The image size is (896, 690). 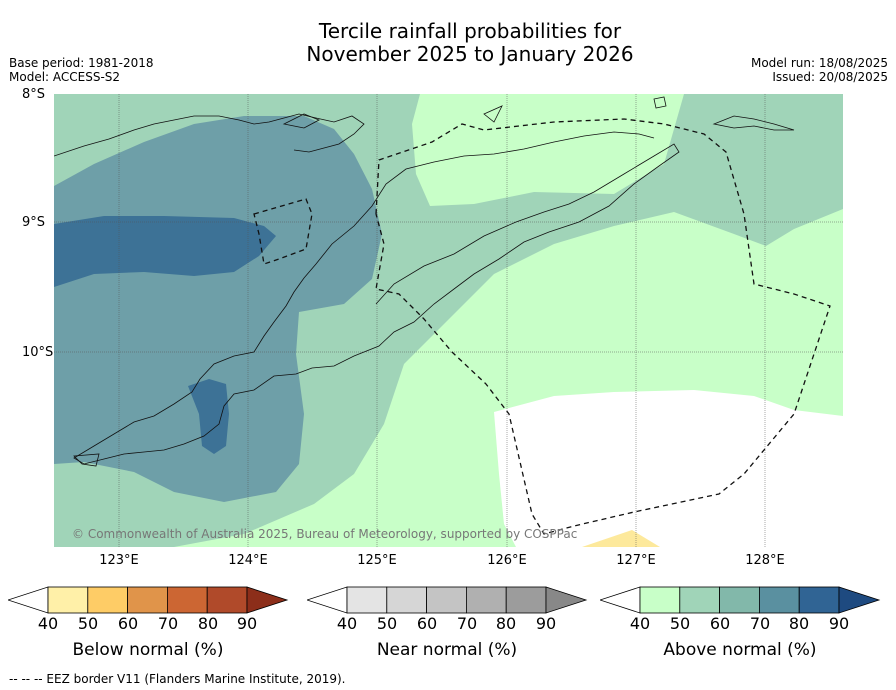 What do you see at coordinates (34, 94) in the screenshot?
I see `lat-label-8s: 8°S` at bounding box center [34, 94].